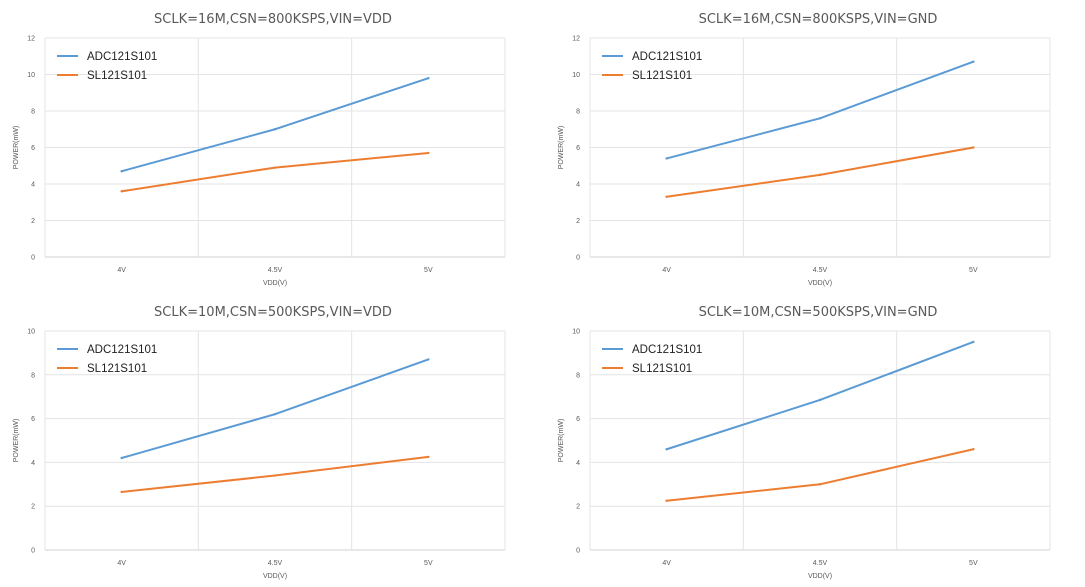 The height and width of the screenshot is (587, 1085). What do you see at coordinates (273, 19) in the screenshot?
I see `chart-title: SCLK=16M,CSN=800KSPS,VIN=VDD` at bounding box center [273, 19].